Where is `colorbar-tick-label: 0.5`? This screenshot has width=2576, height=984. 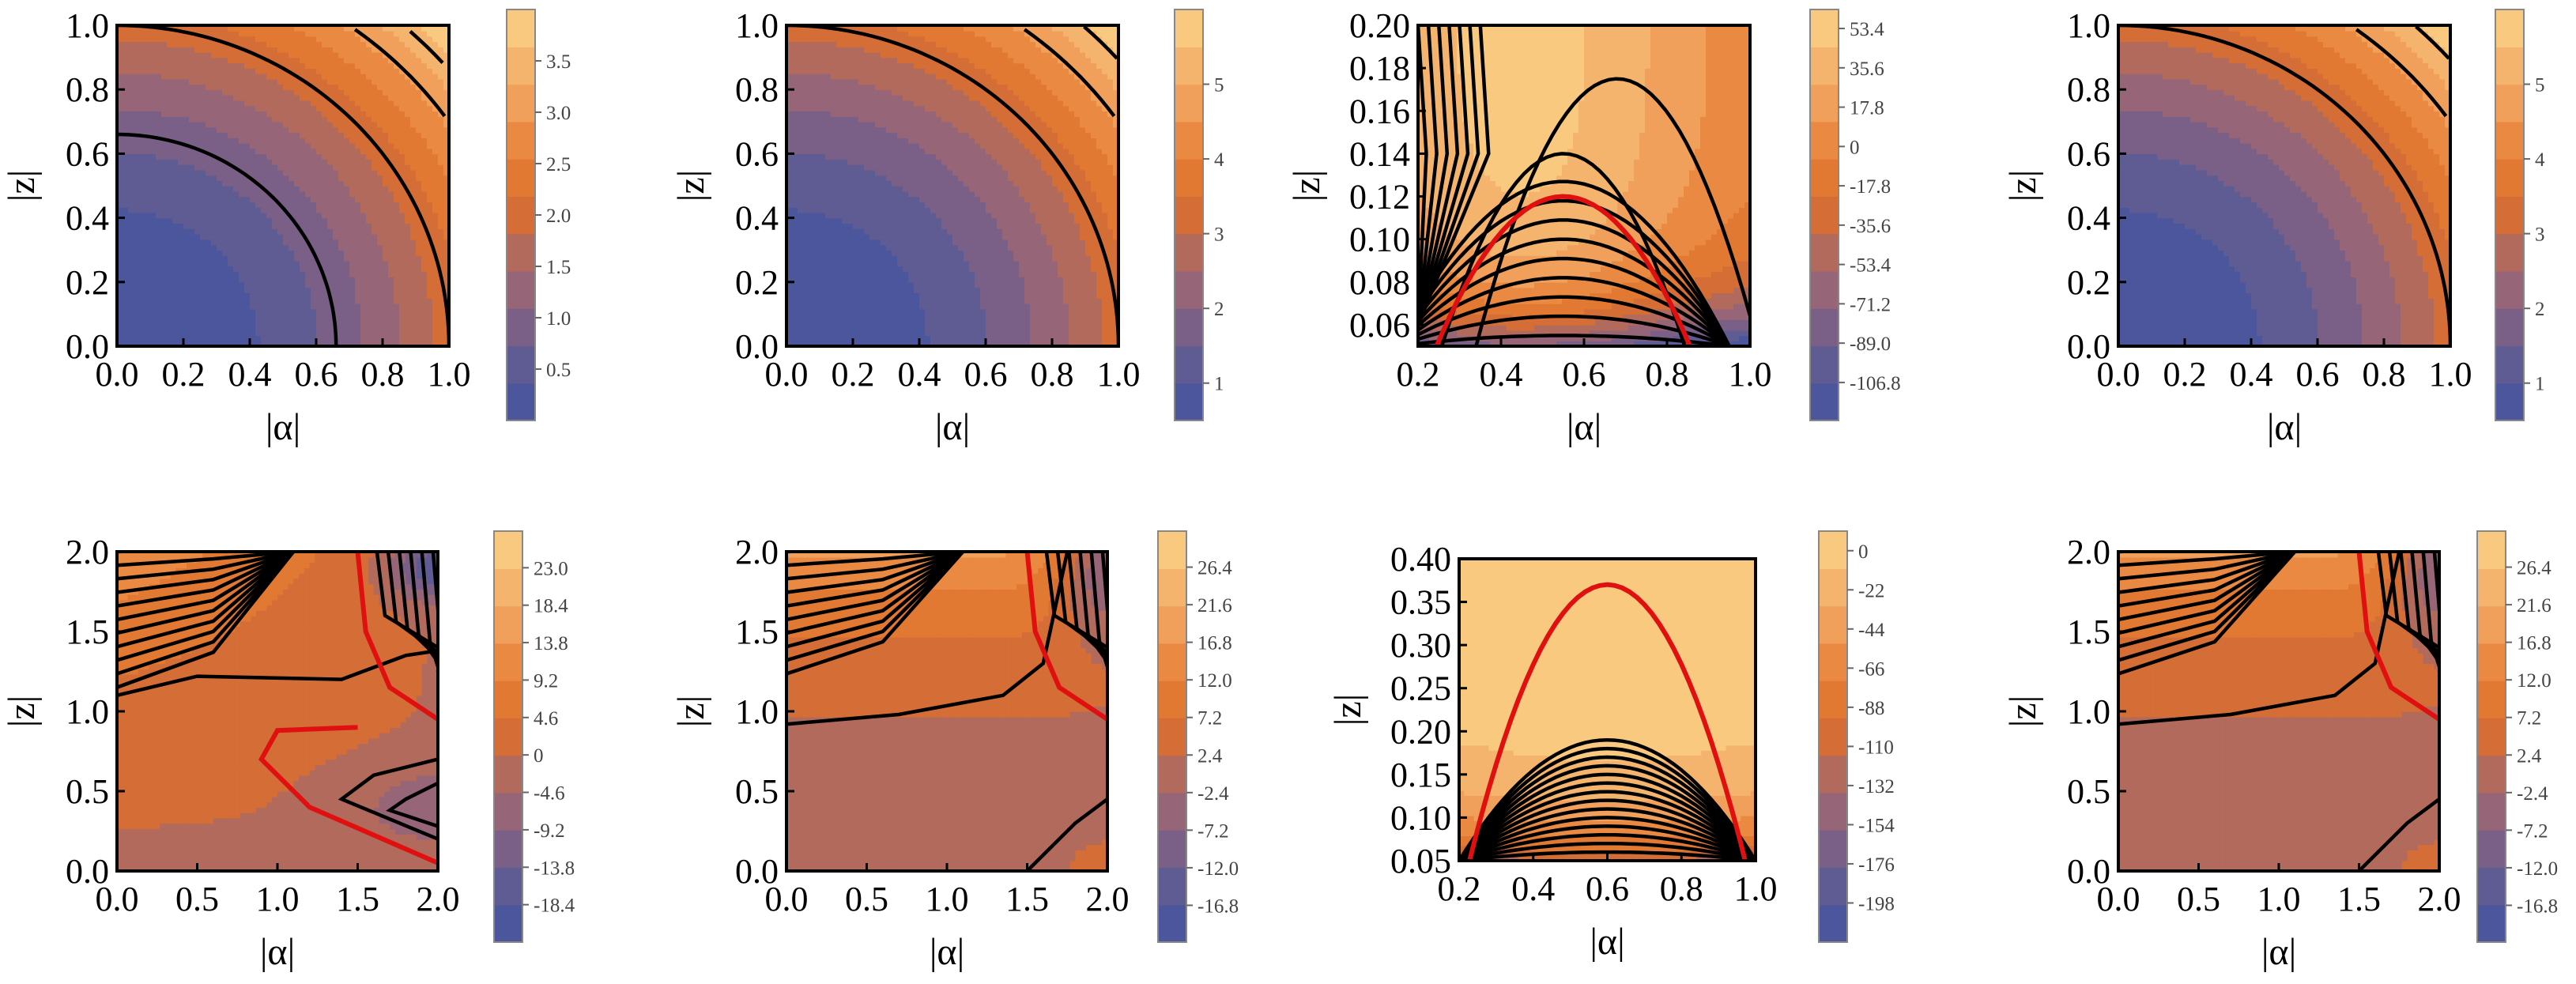 colorbar-tick-label: 0.5 is located at coordinates (558, 370).